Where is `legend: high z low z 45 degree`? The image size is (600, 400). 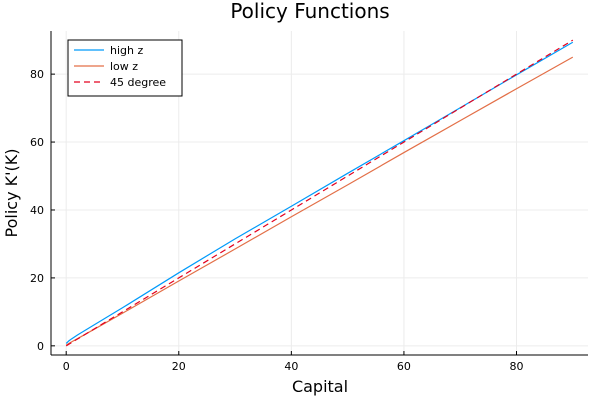 legend: high z low z 45 degree is located at coordinates (125, 68).